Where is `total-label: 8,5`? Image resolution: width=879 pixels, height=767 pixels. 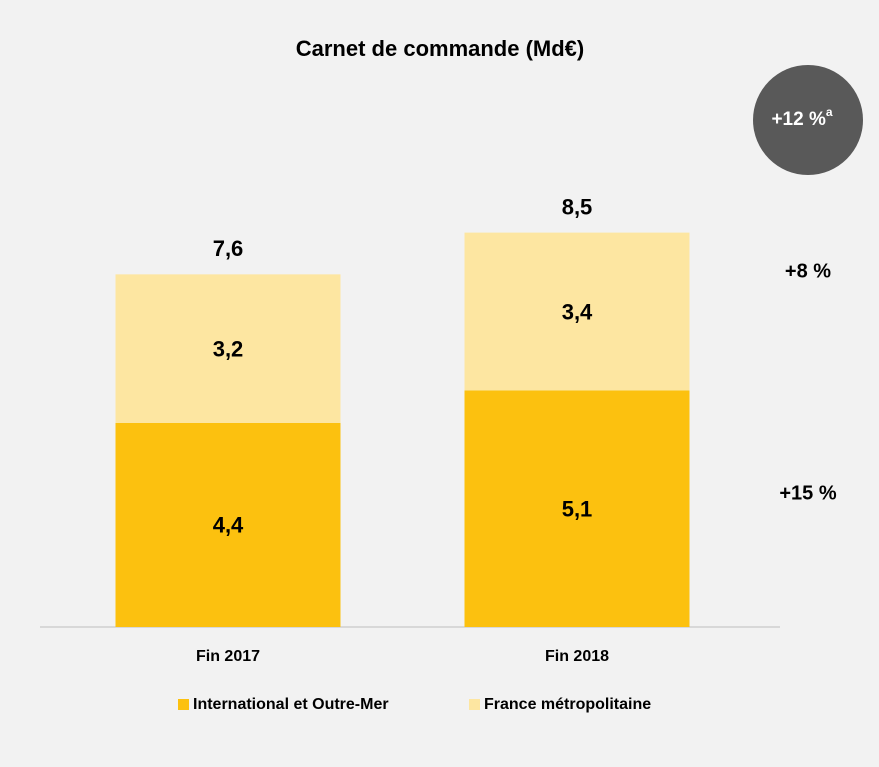 total-label: 8,5 is located at coordinates (577, 206).